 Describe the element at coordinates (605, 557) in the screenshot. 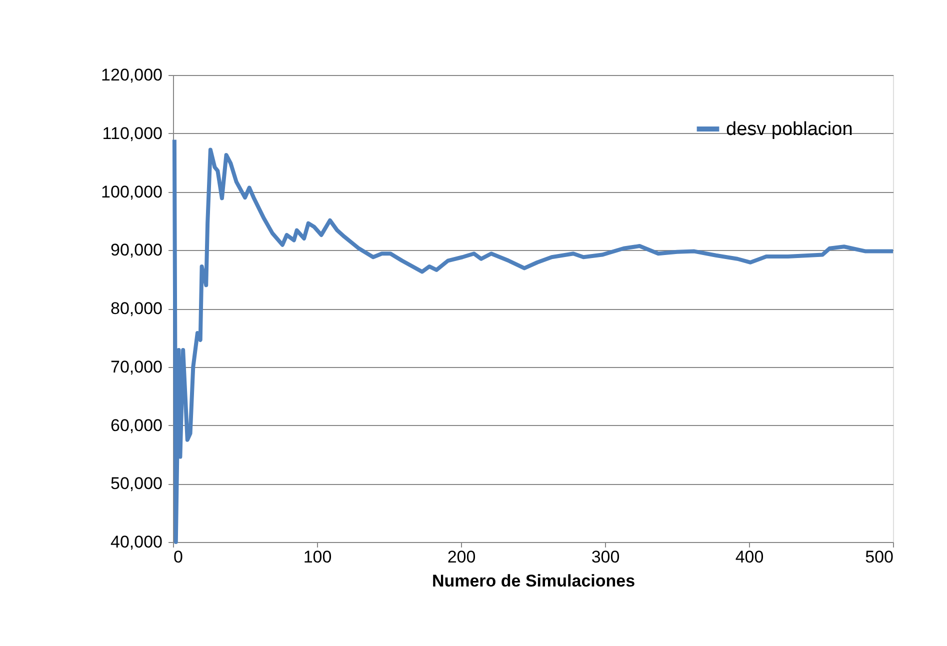

I see `x-tick-label: 300` at that location.